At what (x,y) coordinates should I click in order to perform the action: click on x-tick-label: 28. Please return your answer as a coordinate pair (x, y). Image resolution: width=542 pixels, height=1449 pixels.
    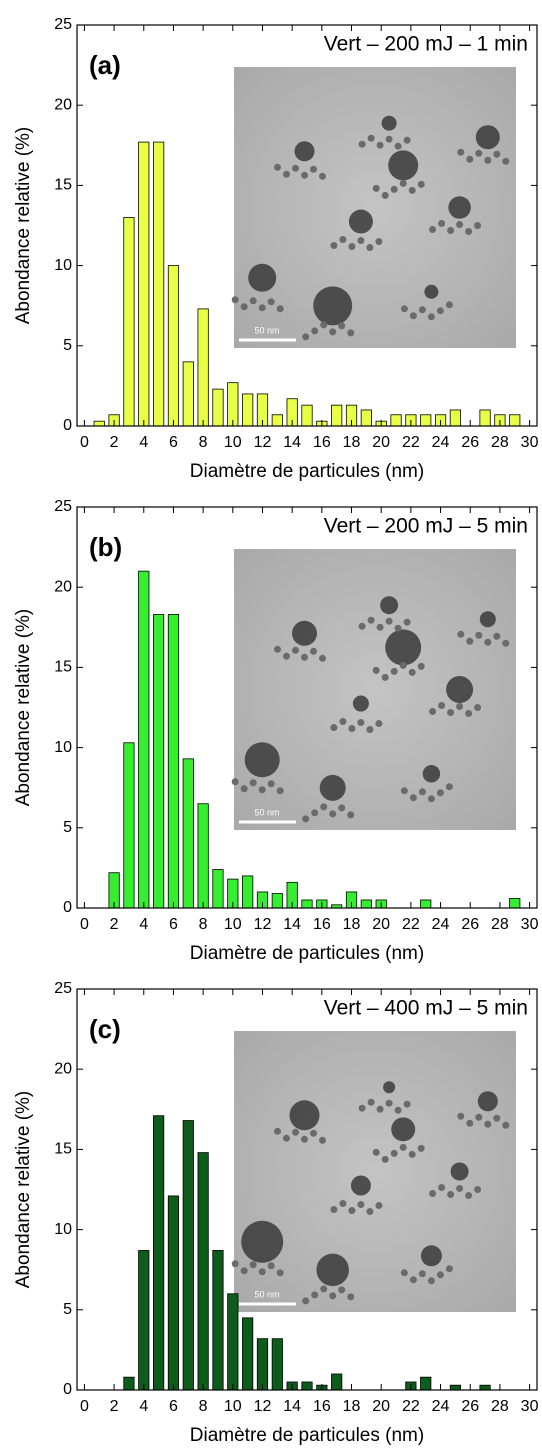
    Looking at the image, I should click on (500, 1406).